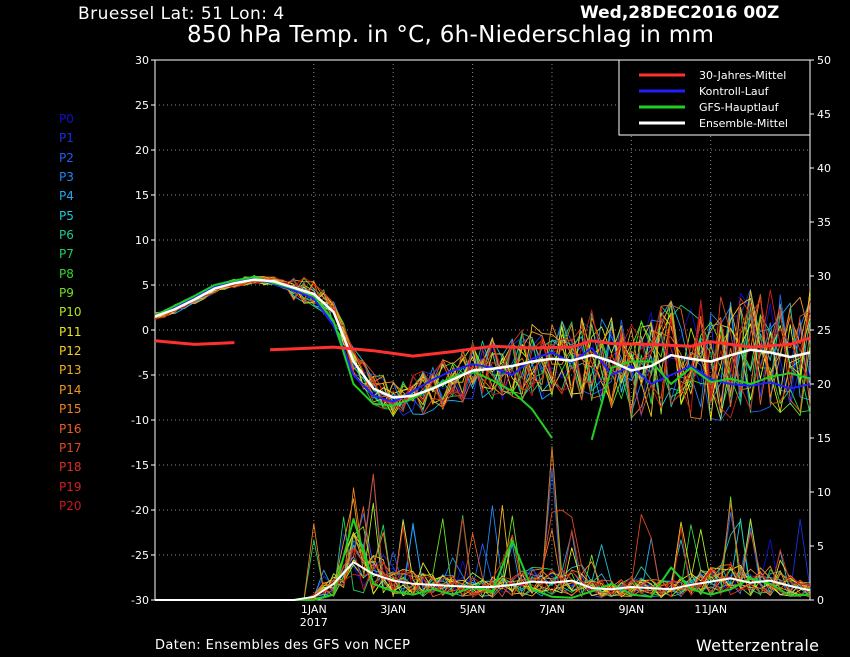 The image size is (850, 657). What do you see at coordinates (742, 75) in the screenshot?
I see `legend-label-0: 30-Jahres-Mittel` at bounding box center [742, 75].